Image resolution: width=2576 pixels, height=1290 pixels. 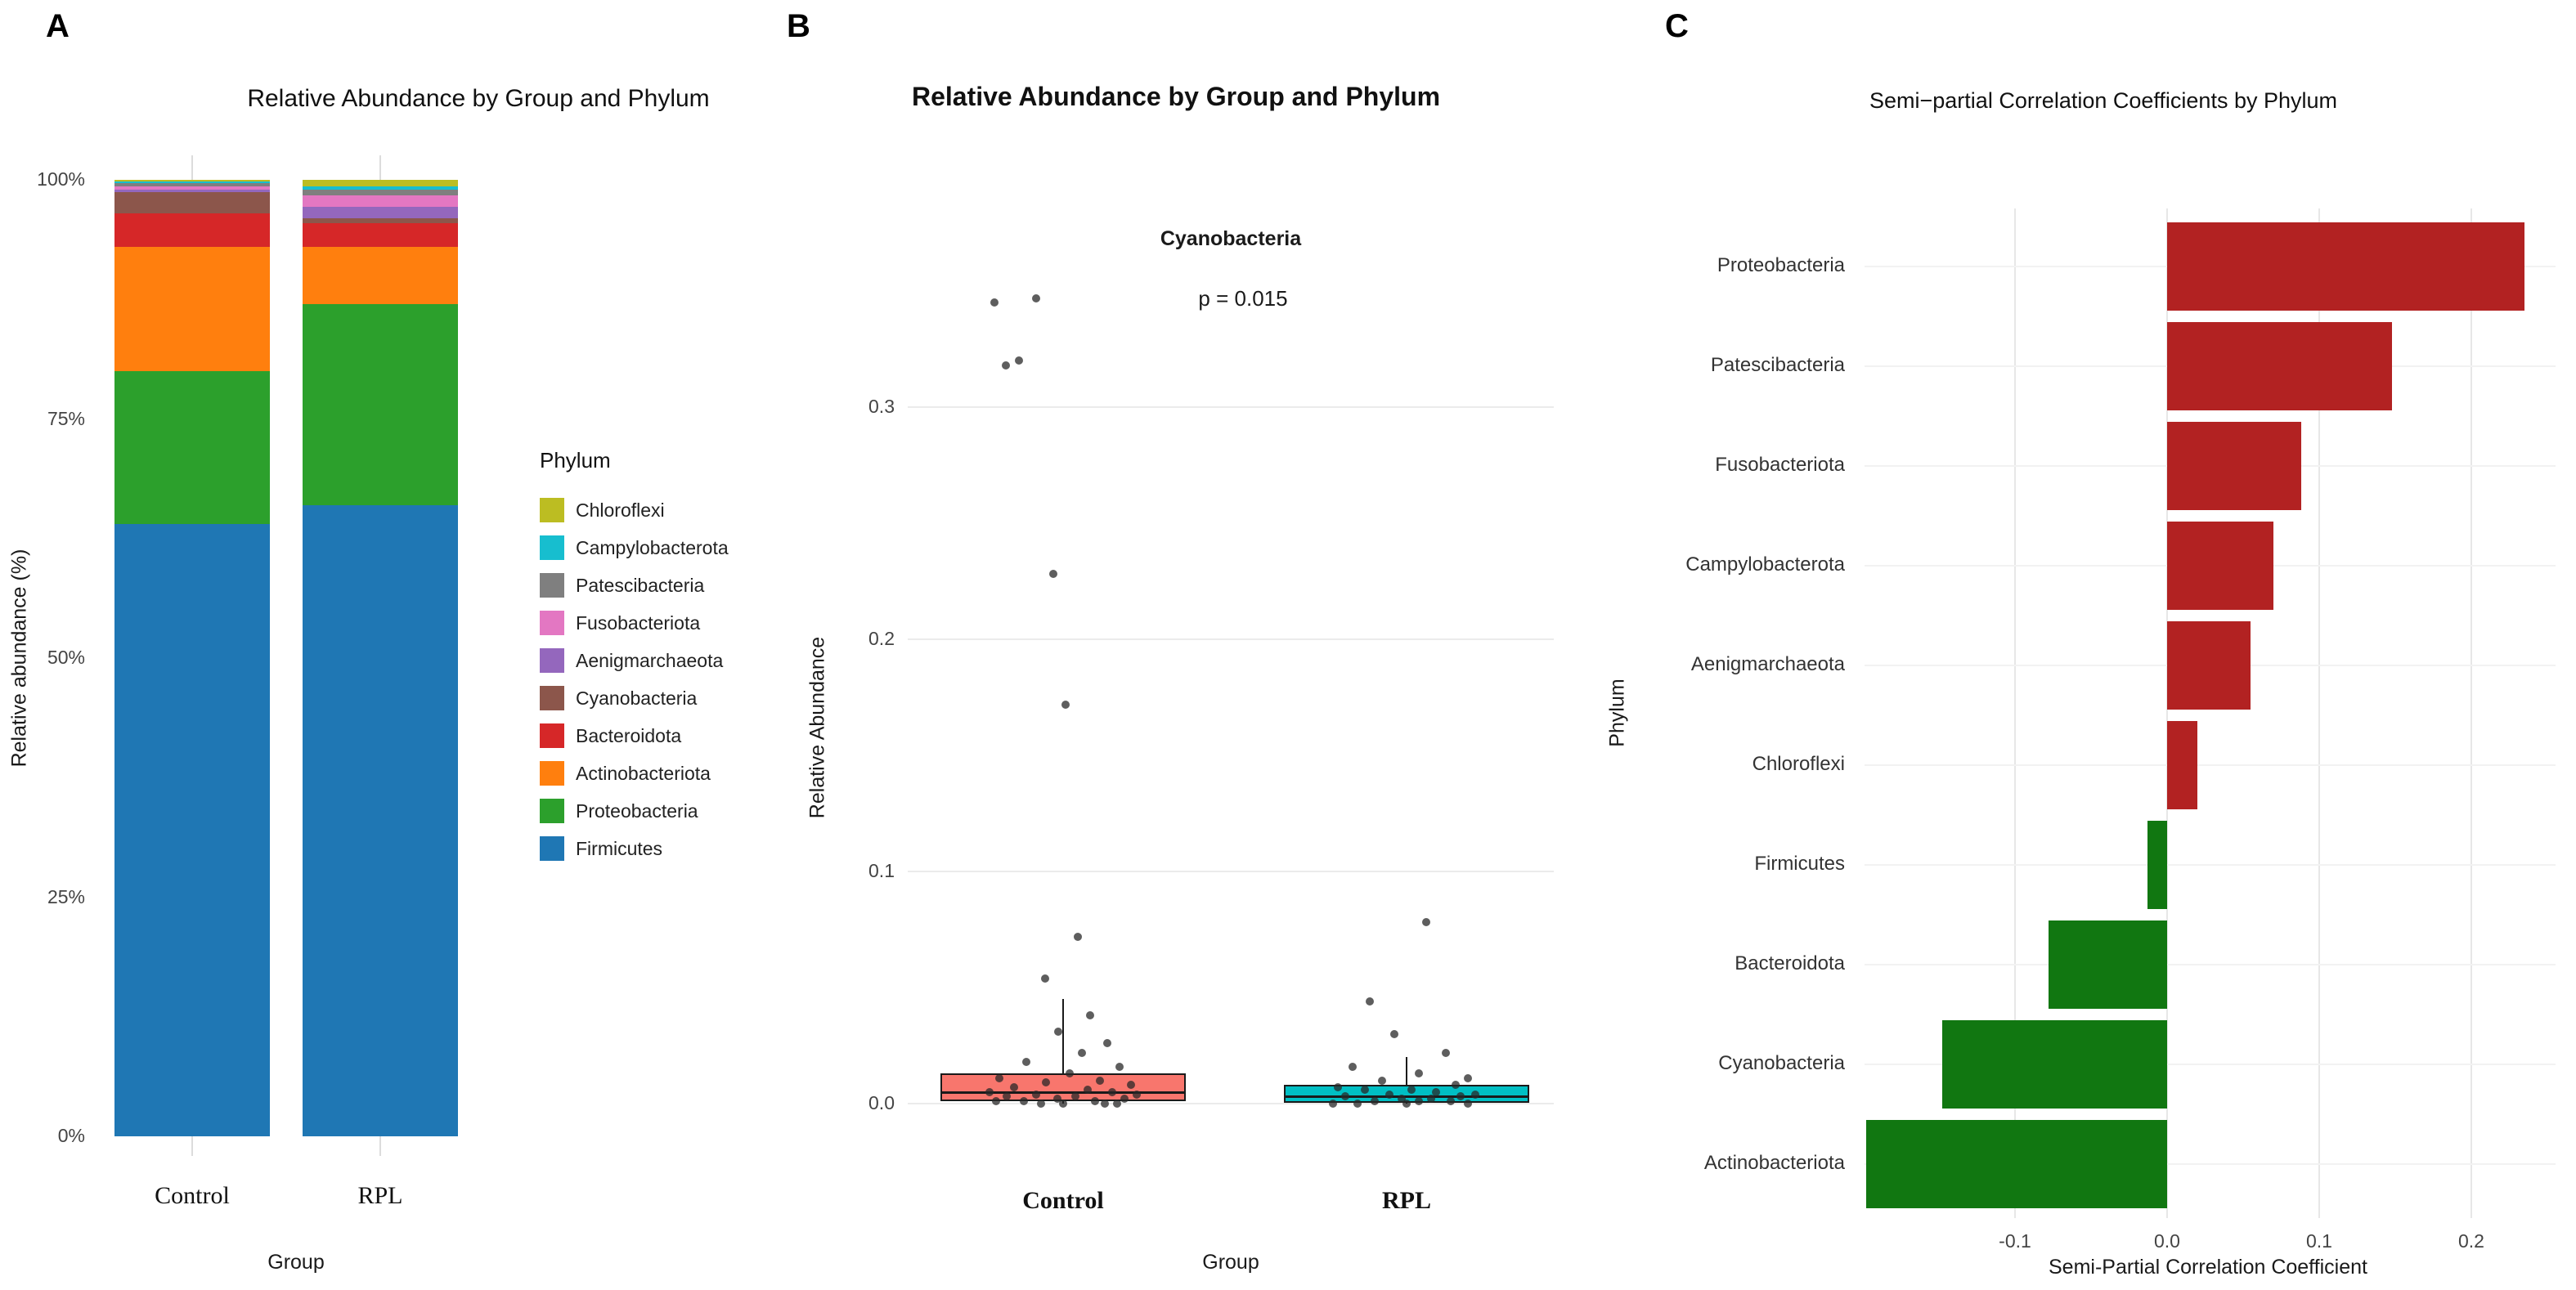 I want to click on legend-item-patescibacteria: Patescibacteria, so click(x=634, y=585).